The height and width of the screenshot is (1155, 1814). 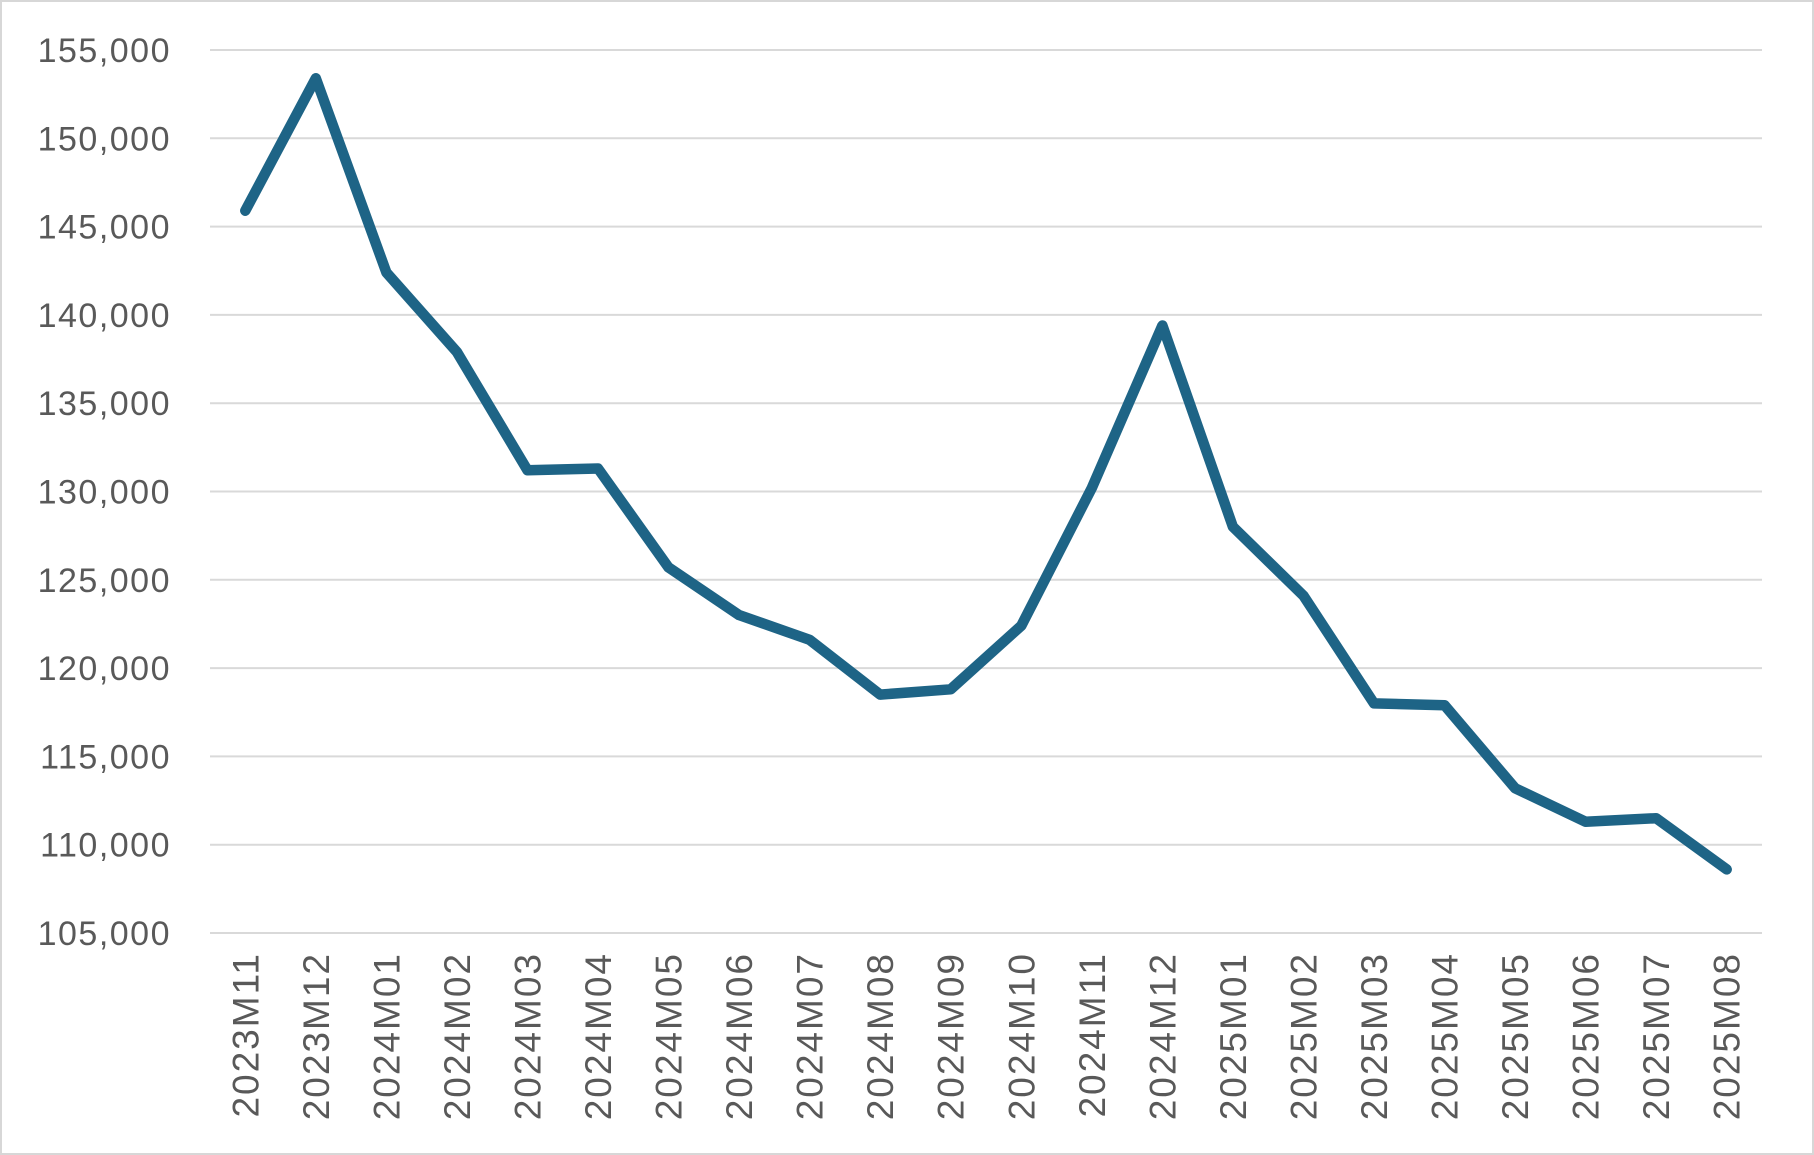 What do you see at coordinates (104, 228) in the screenshot?
I see `y-tick-label: 145,000` at bounding box center [104, 228].